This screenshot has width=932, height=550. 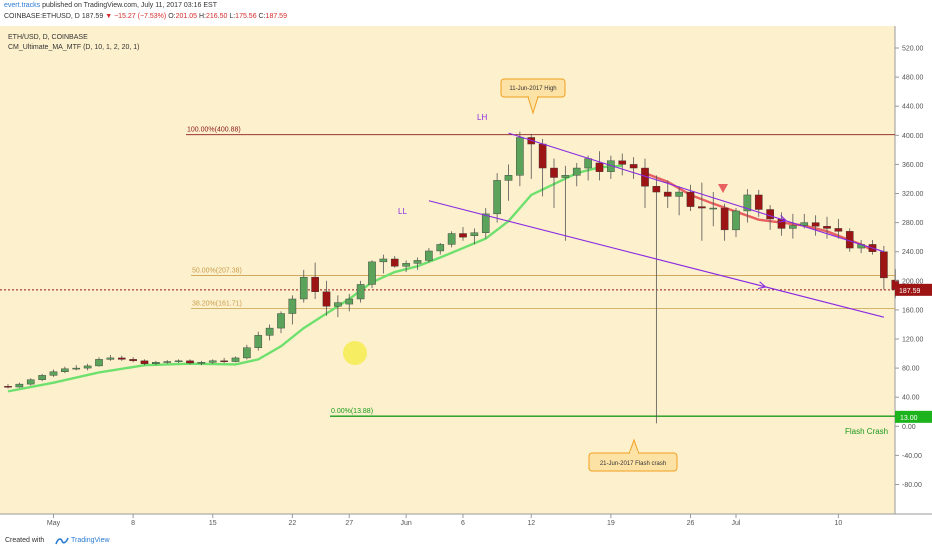 What do you see at coordinates (723, 188) in the screenshot?
I see `sell-signal-icon` at bounding box center [723, 188].